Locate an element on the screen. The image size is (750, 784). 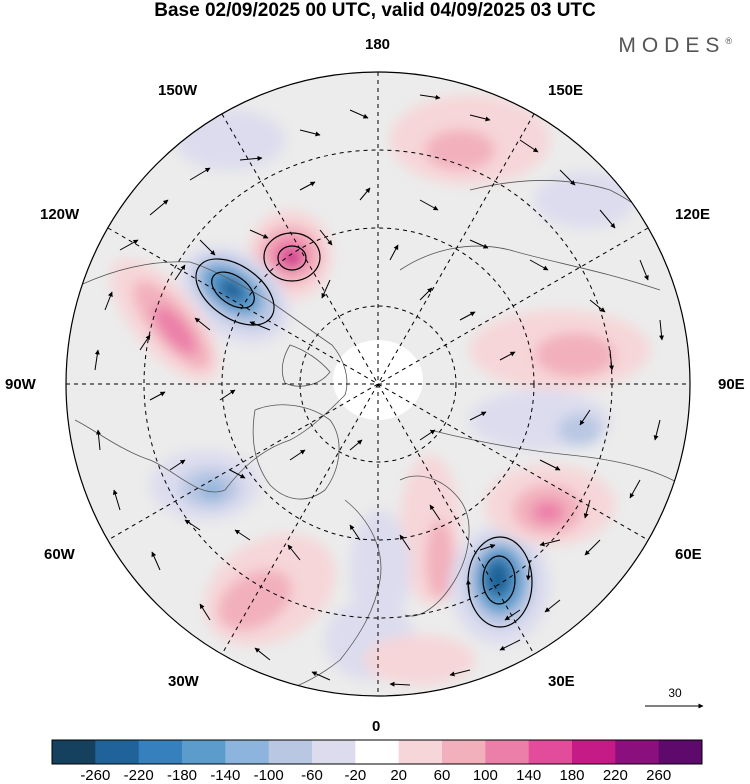
lon-label-90e: 90E is located at coordinates (731, 384).